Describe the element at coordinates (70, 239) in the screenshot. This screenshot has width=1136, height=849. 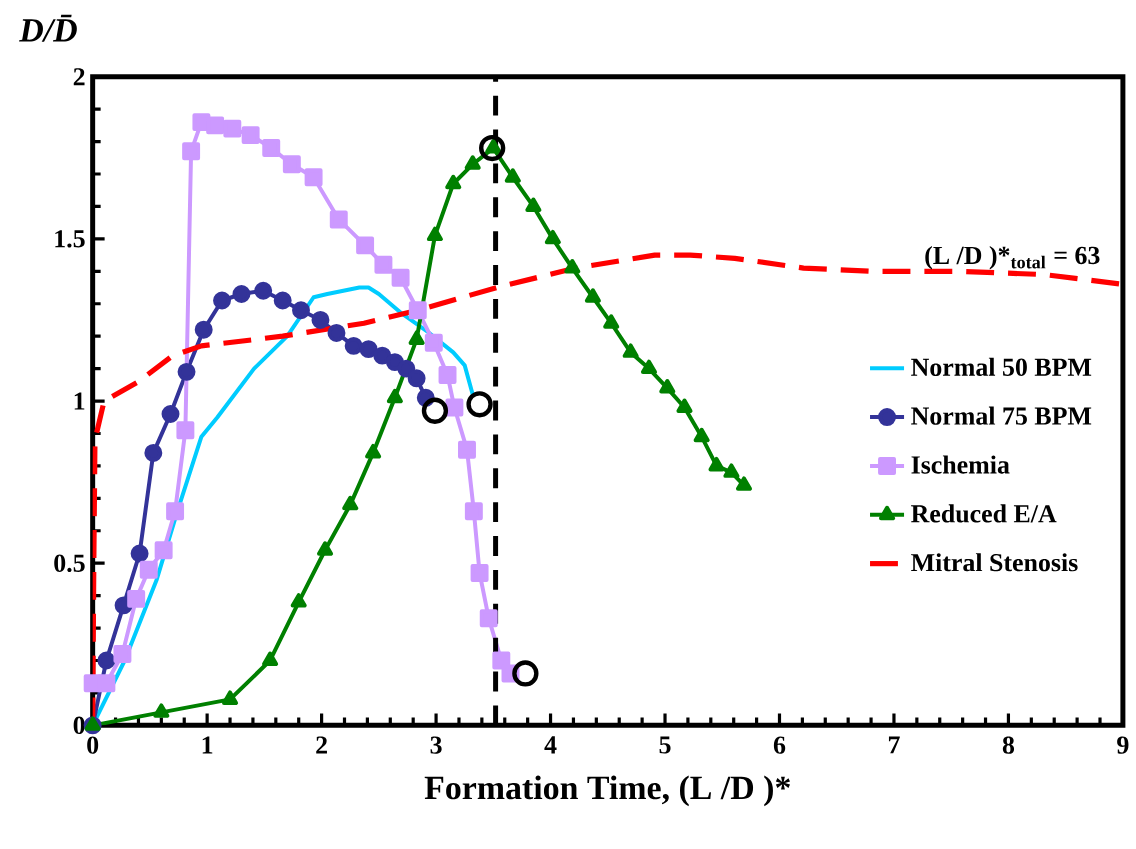
I see `y-tick-label: 1.5` at that location.